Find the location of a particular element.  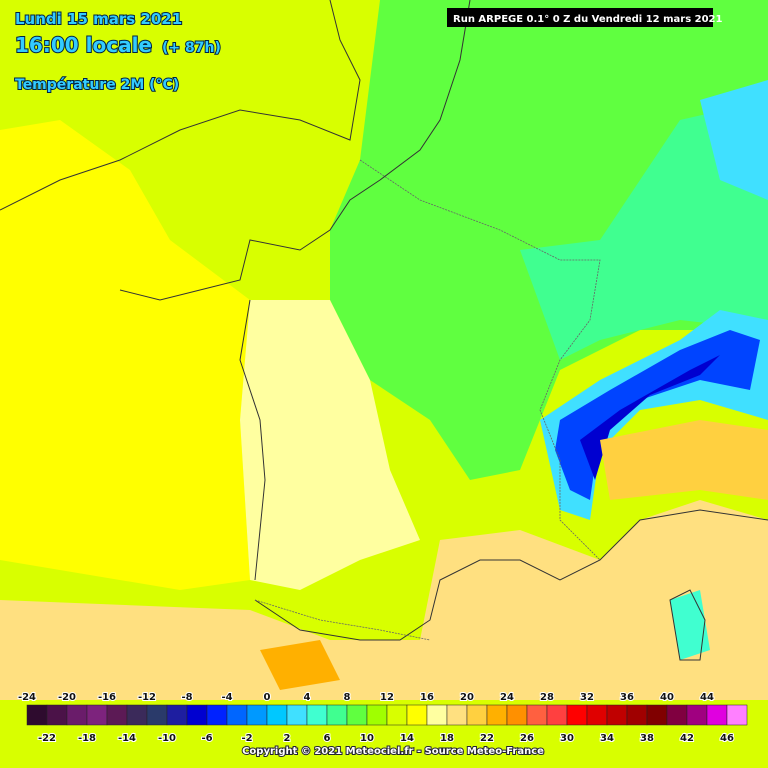

legend-label: 8 is located at coordinates (347, 697).